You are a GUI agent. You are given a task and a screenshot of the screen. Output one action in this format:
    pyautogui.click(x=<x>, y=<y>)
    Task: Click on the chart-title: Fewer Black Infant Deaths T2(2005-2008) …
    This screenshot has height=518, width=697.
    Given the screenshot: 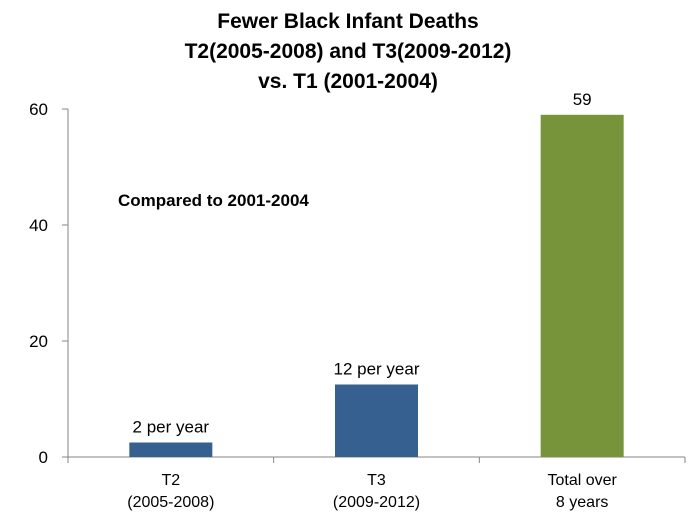 What is the action you would take?
    pyautogui.click(x=348, y=51)
    